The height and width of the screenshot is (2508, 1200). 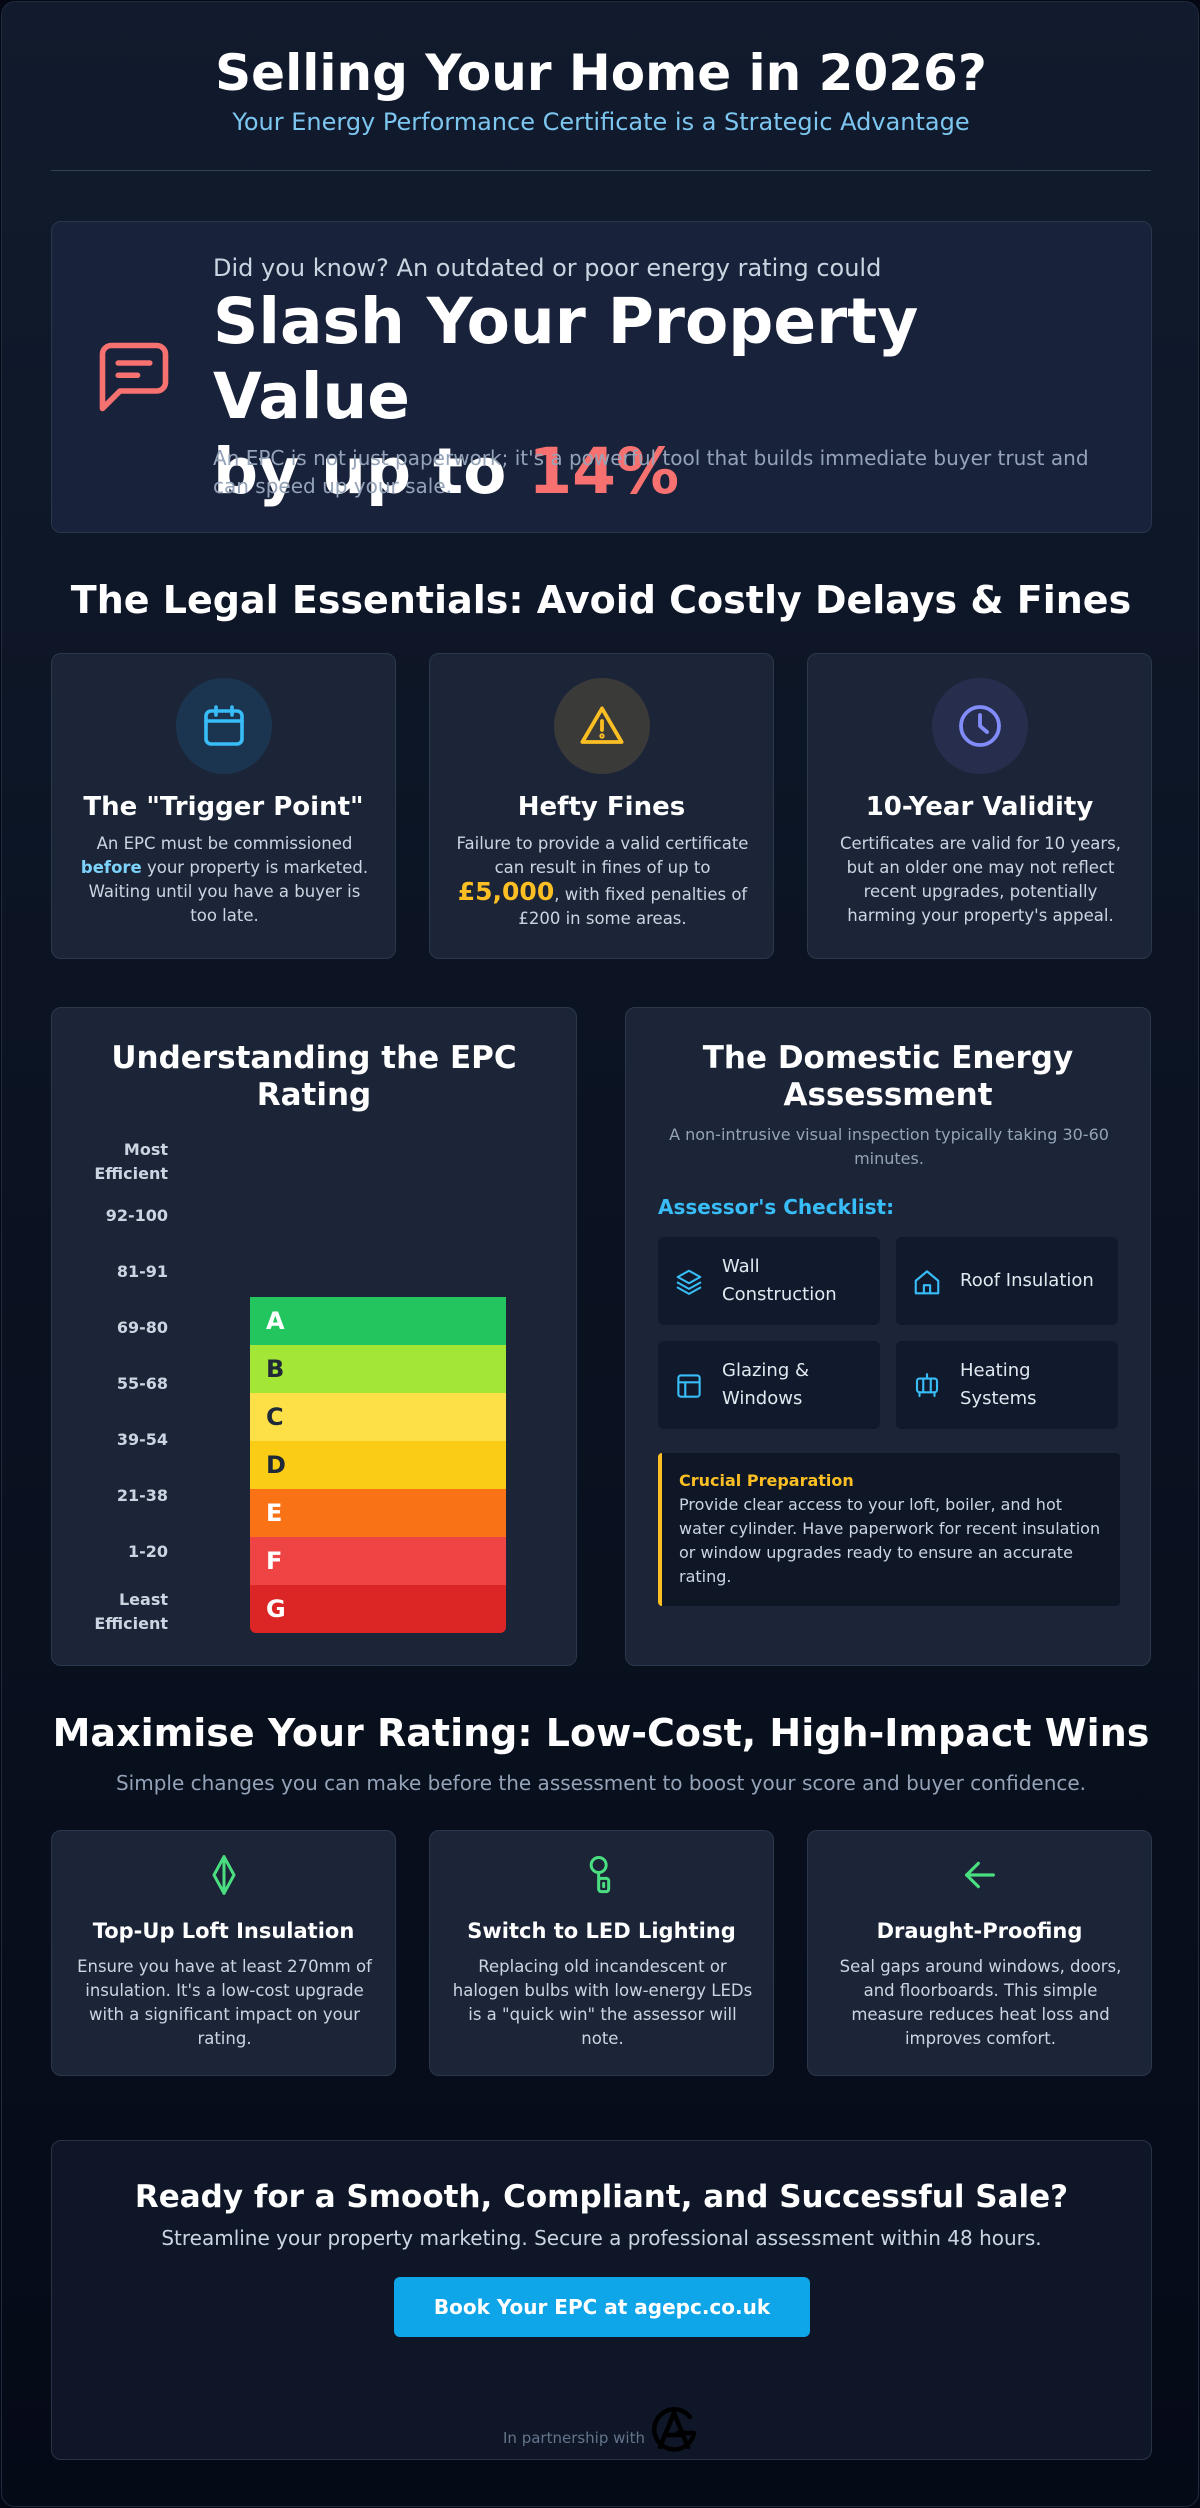 What do you see at coordinates (142, 1383) in the screenshot?
I see `epc-range-label: 55-68` at bounding box center [142, 1383].